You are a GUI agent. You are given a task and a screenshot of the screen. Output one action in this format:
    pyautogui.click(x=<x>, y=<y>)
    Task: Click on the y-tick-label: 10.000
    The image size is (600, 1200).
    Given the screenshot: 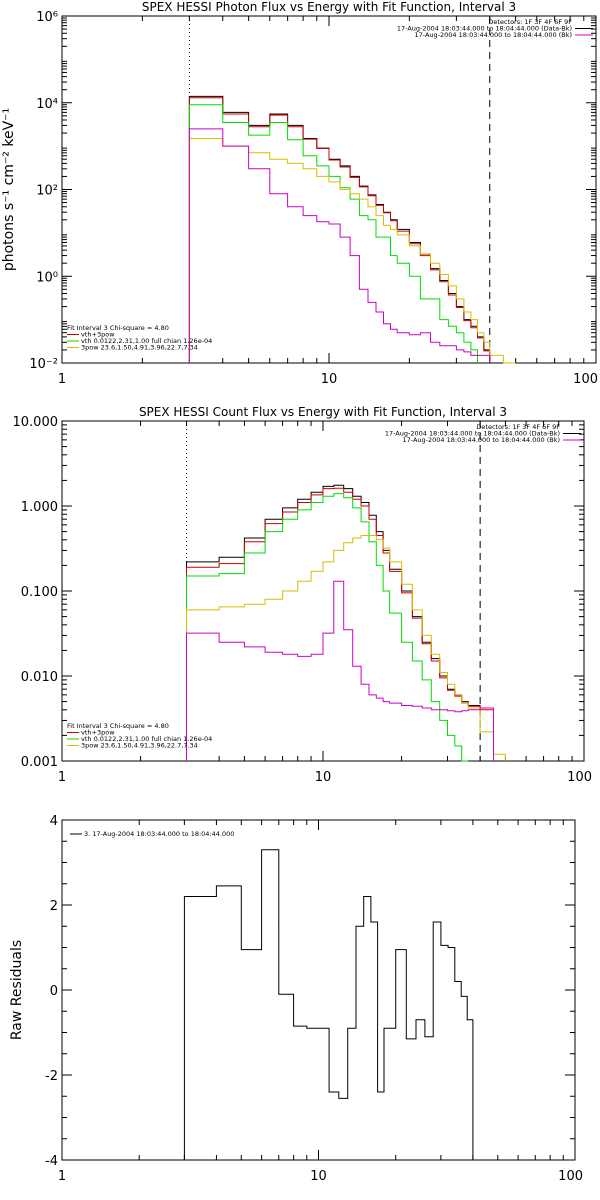 What is the action you would take?
    pyautogui.click(x=36, y=422)
    